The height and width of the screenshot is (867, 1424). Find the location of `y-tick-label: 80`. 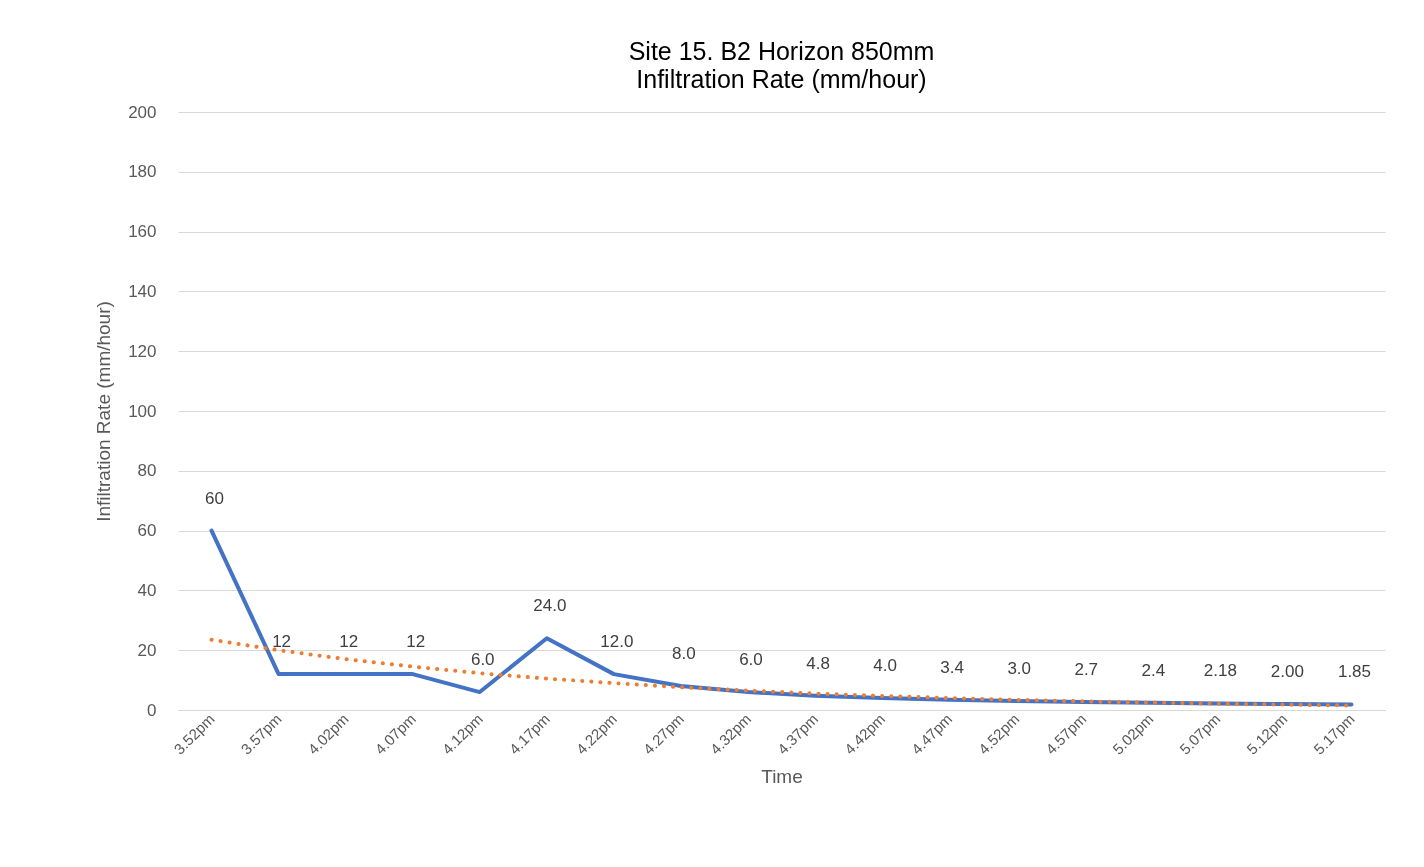

y-tick-label: 80 is located at coordinates (147, 471).